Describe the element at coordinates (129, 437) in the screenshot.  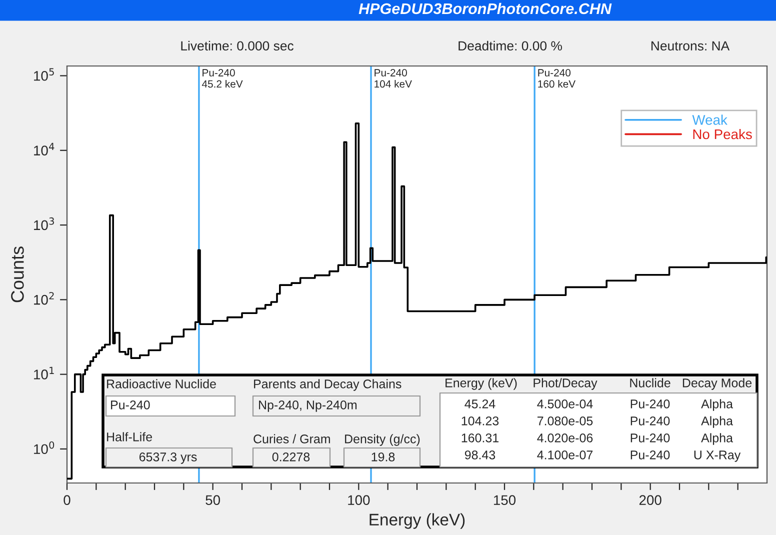
I see `annotation: Half-Life` at that location.